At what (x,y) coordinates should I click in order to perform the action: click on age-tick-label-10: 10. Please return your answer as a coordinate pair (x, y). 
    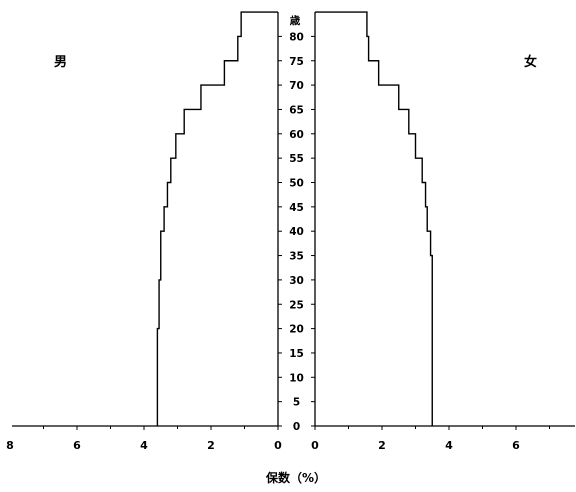
    Looking at the image, I should click on (296, 378).